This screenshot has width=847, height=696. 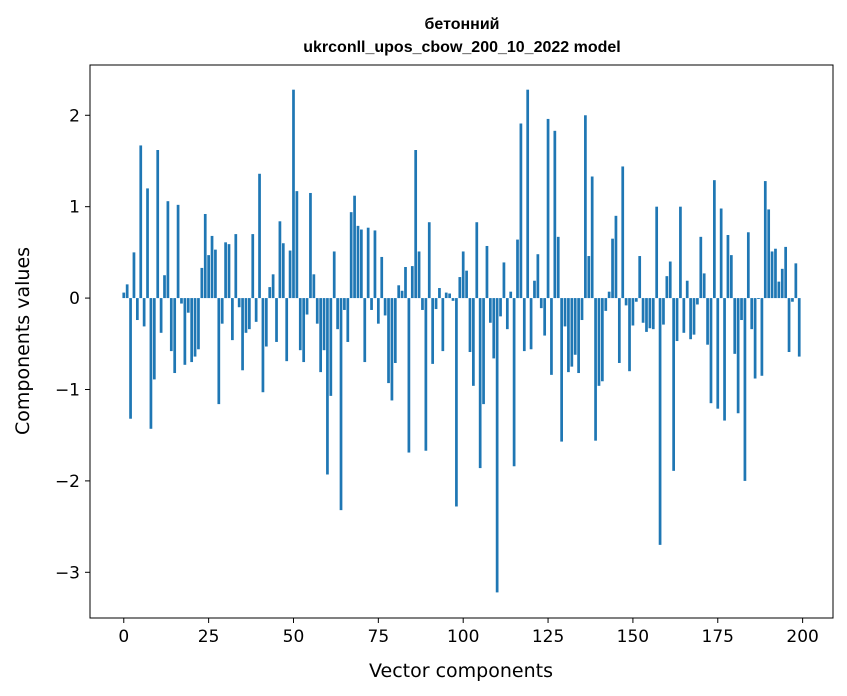 I want to click on y-axis-ticks: −3 −2 −1 0 1 2, so click(x=72, y=344).